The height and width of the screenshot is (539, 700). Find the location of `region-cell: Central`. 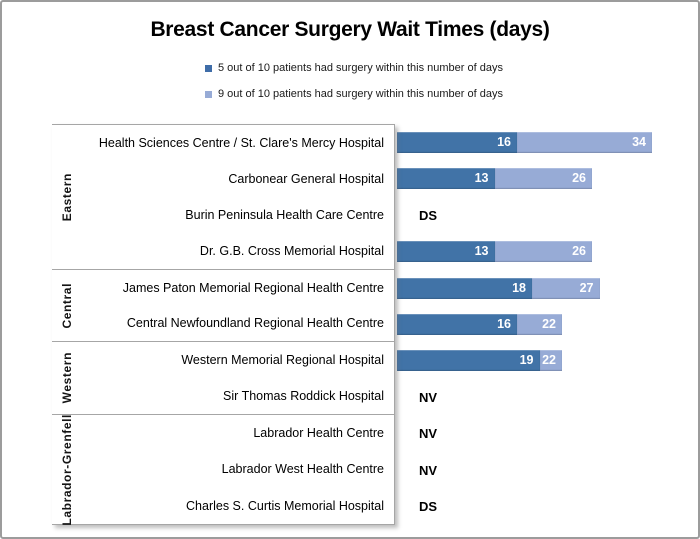

region-cell: Central is located at coordinates (67, 305).